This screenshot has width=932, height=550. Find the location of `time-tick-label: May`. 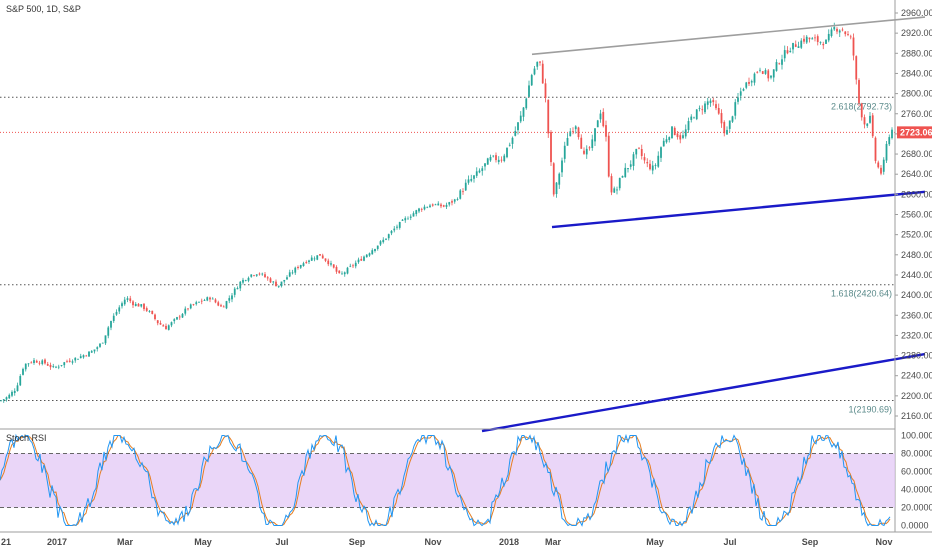

time-tick-label: May is located at coordinates (203, 542).